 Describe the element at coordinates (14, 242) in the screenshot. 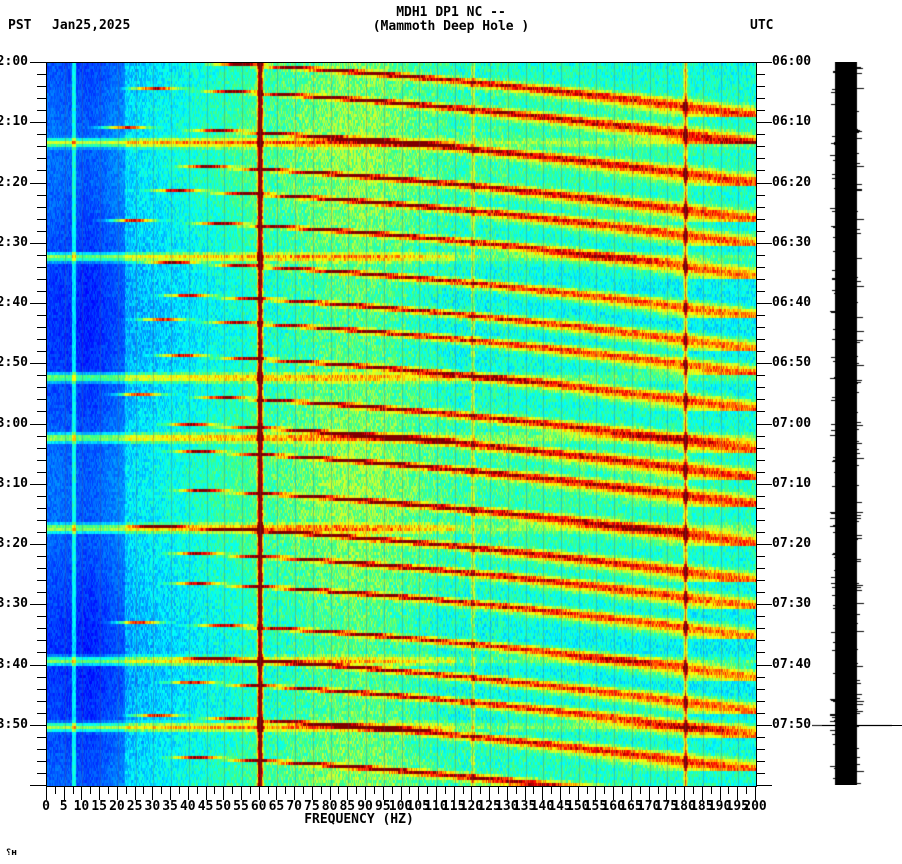

I see `y-axis-left-tick-label: 22:30` at that location.